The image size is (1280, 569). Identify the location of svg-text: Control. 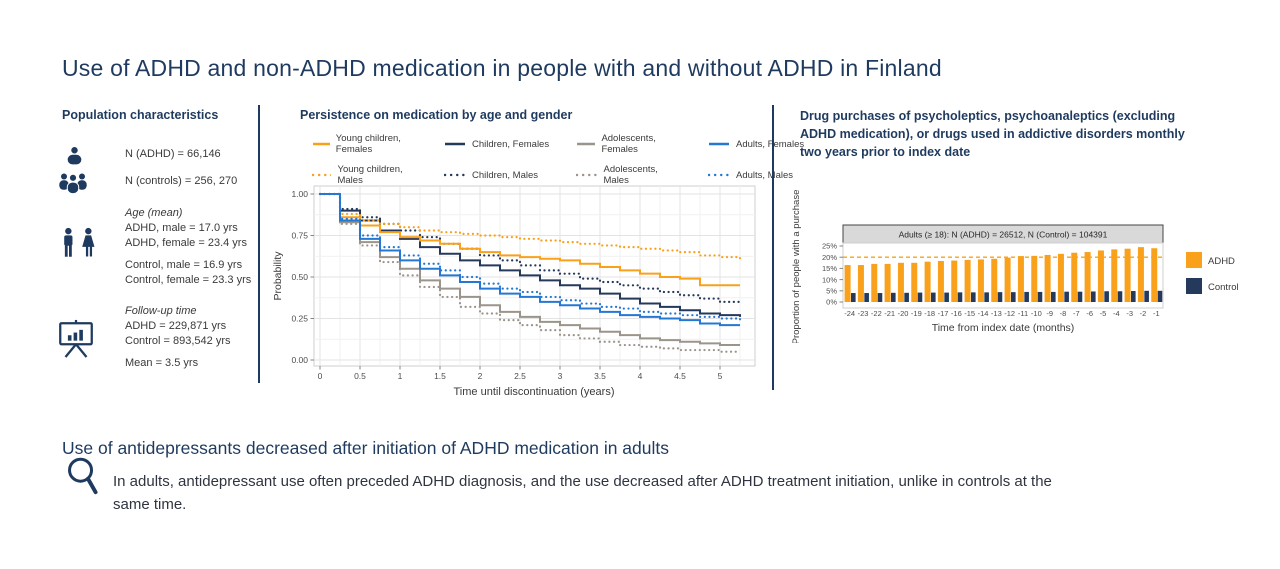
(1223, 287).